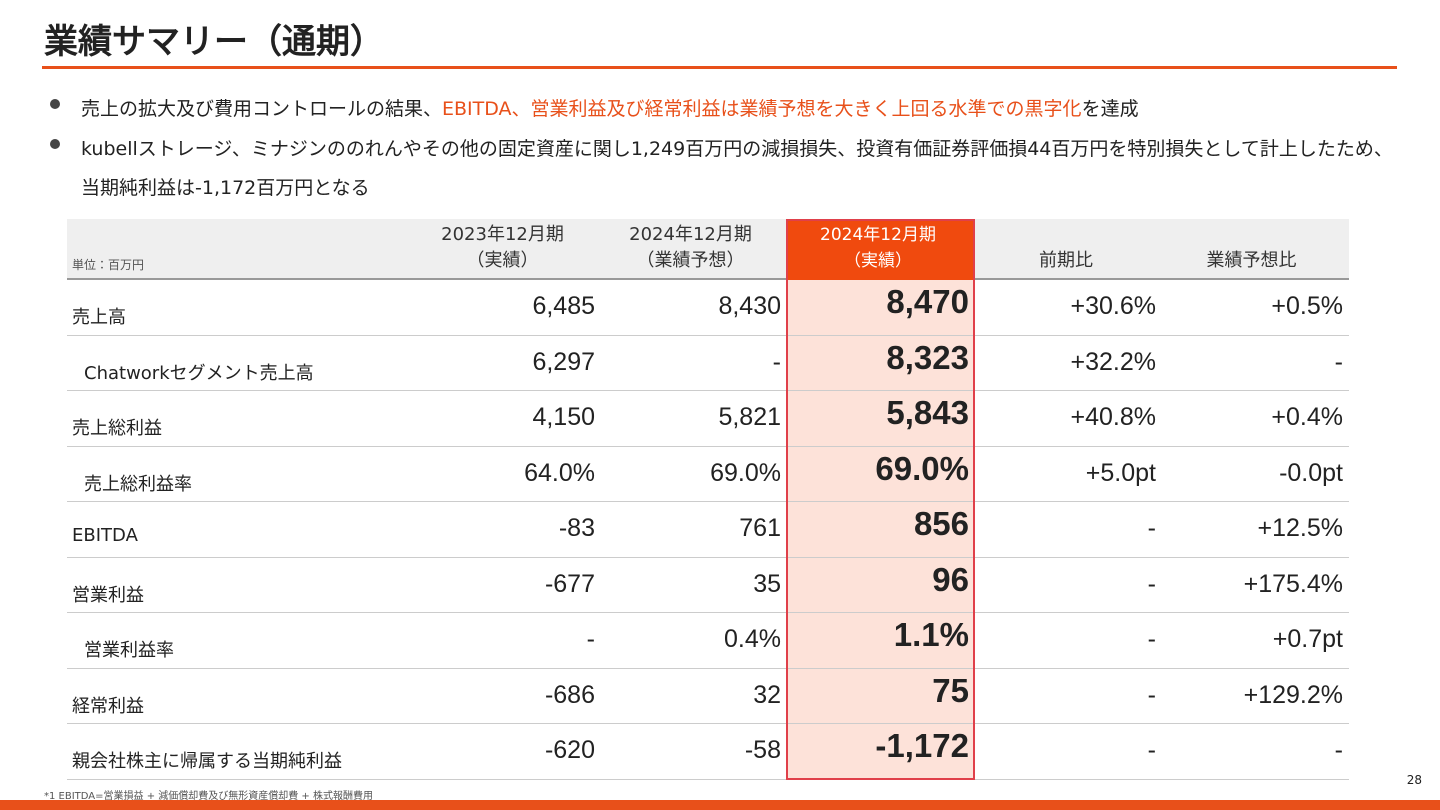 This screenshot has width=1440, height=810. Describe the element at coordinates (927, 357) in the screenshot. I see `highlight-value: 8,323` at that location.